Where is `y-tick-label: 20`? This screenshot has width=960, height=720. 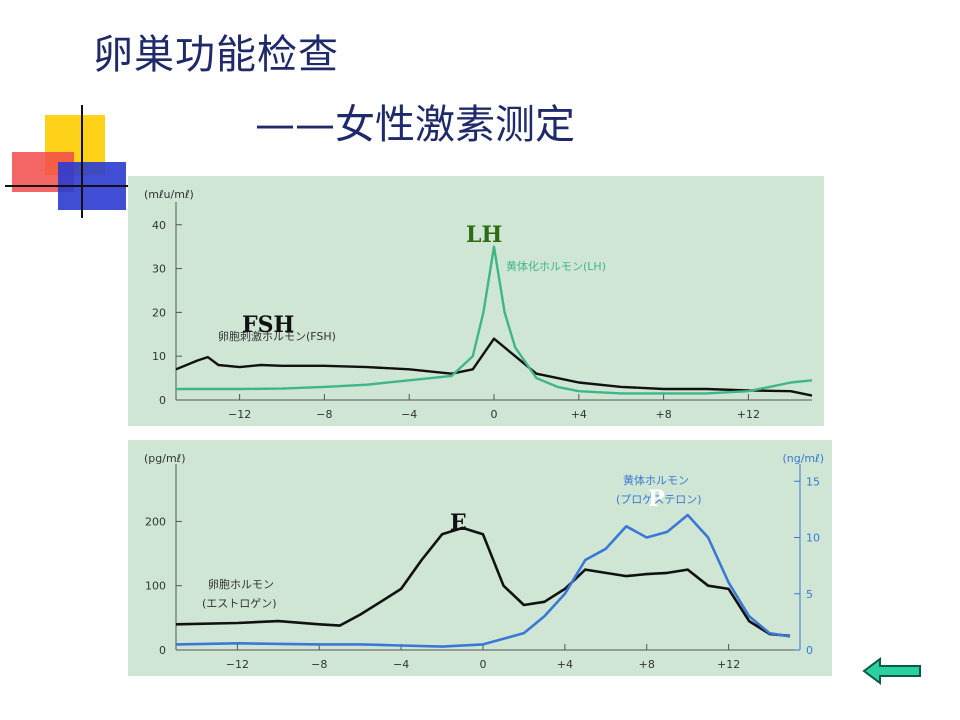 y-tick-label: 20 is located at coordinates (159, 312).